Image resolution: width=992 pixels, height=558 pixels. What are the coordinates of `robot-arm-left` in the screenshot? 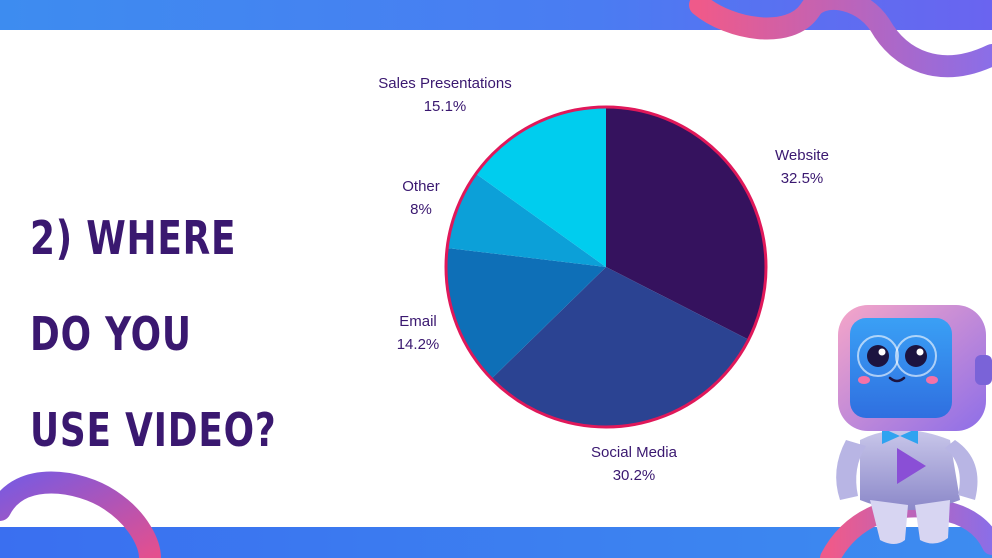 It's located at (851, 470).